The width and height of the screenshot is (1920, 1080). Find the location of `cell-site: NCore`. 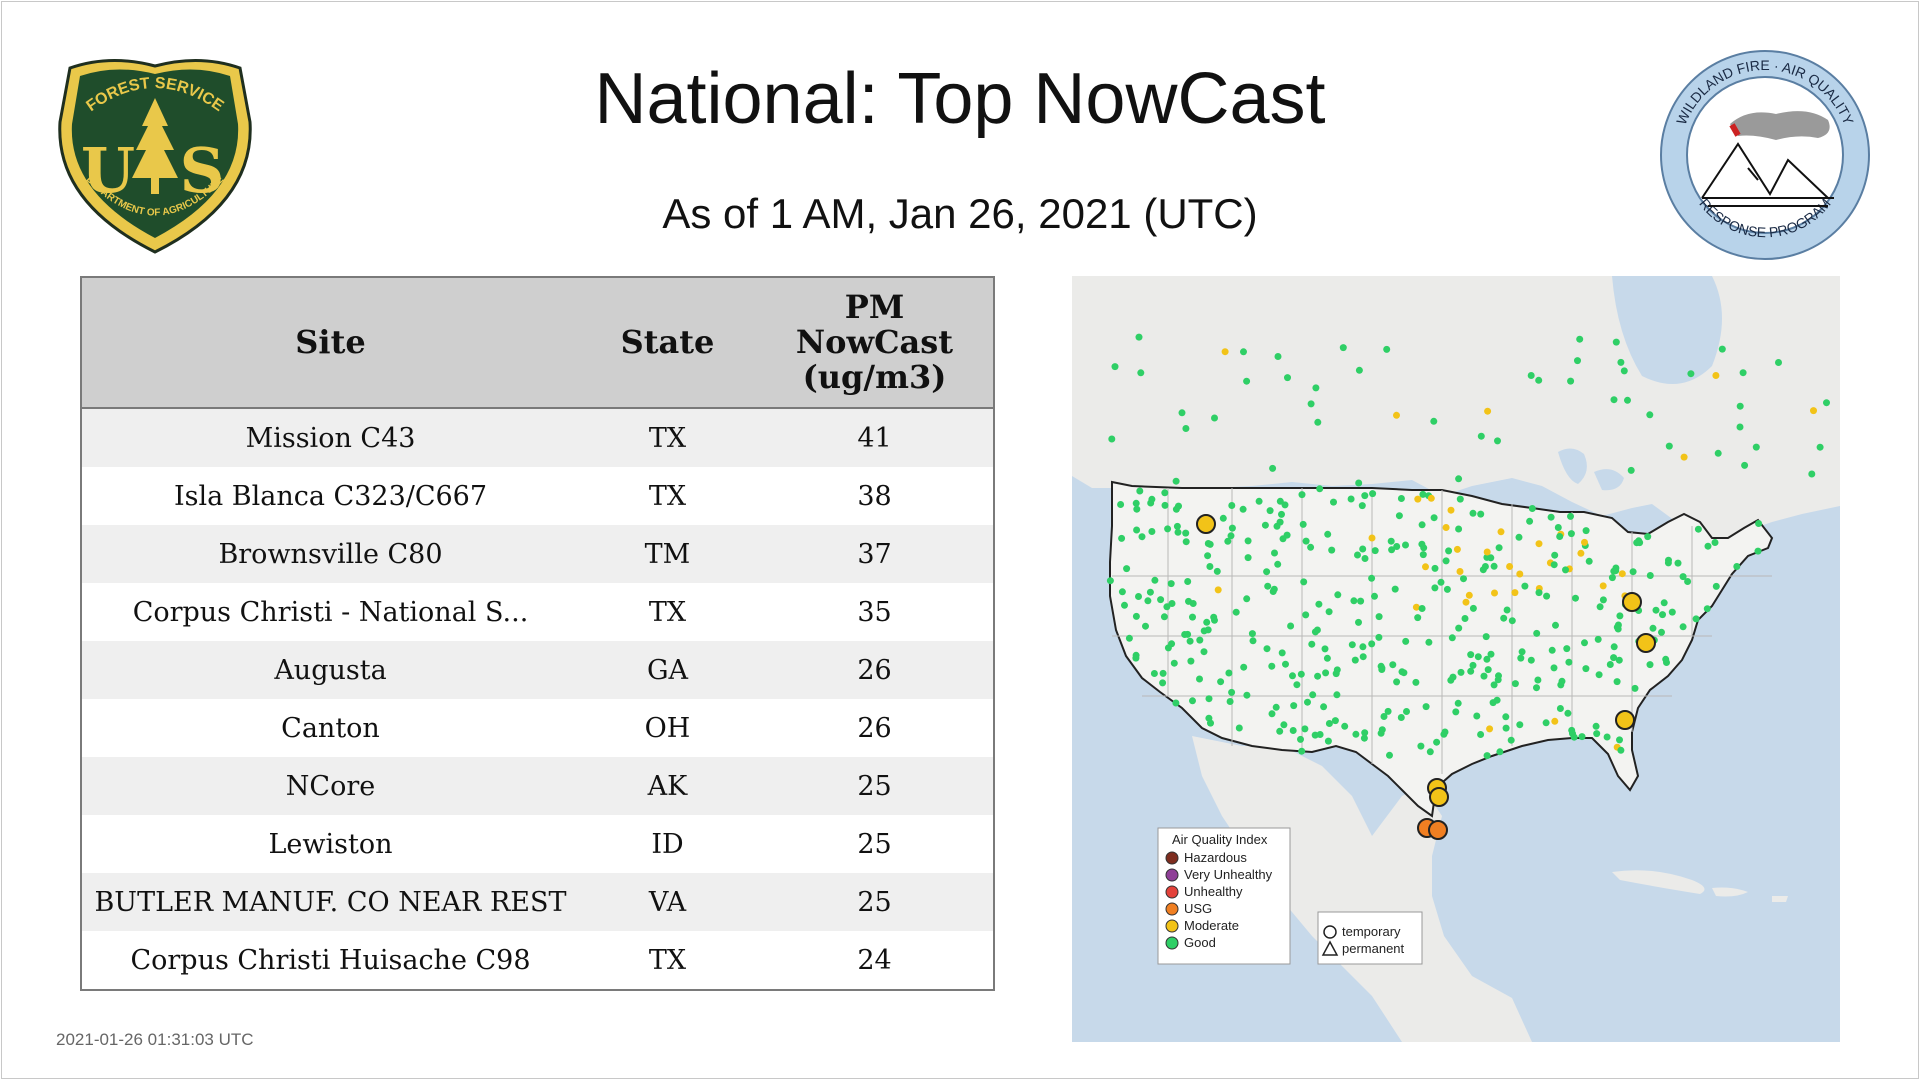

cell-site: NCore is located at coordinates (330, 786).